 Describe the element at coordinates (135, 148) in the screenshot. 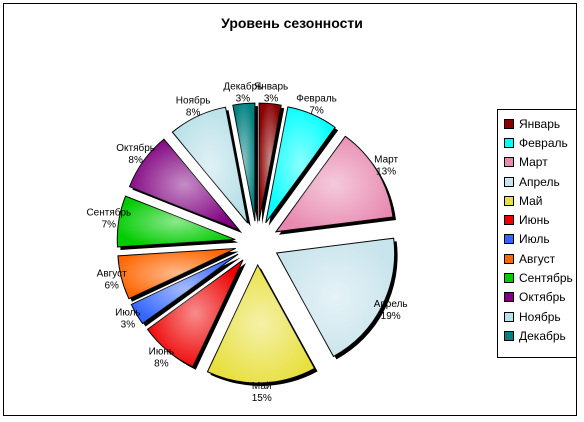

I see `slice-label-name: Октябрь` at that location.